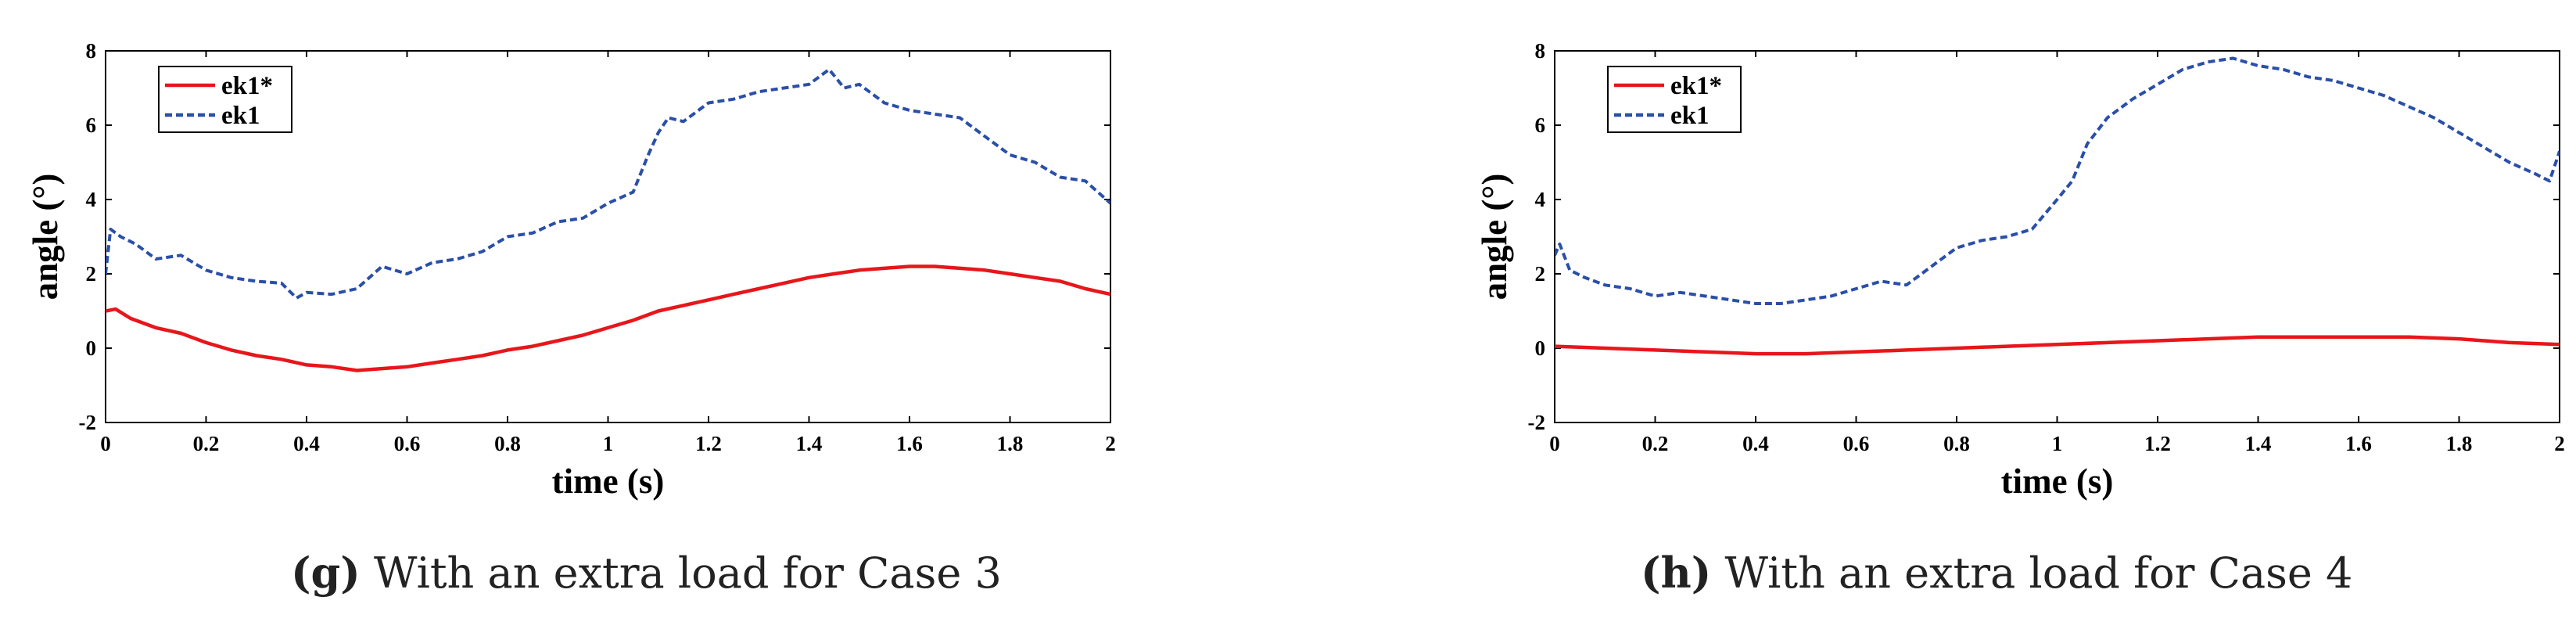  Describe the element at coordinates (240, 116) in the screenshot. I see `chart-g-legend-label: ek1` at that location.